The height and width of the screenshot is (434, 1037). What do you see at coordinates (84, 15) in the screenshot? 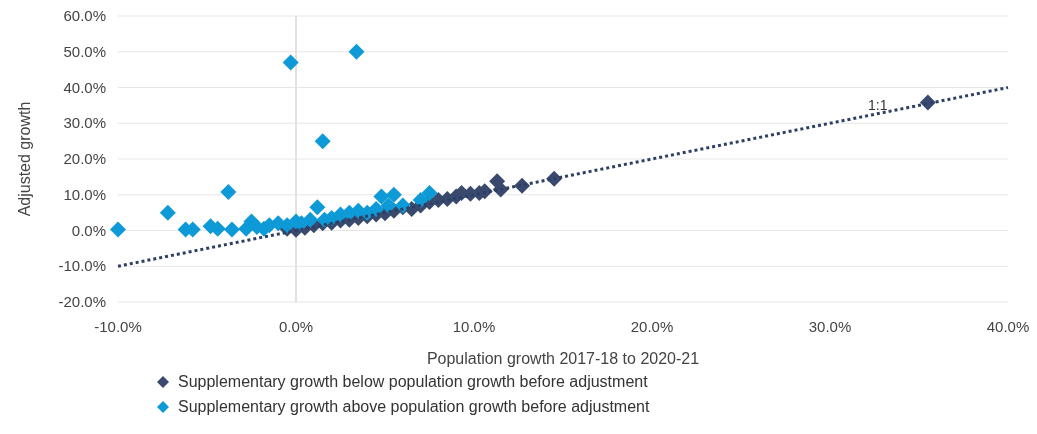
I see `y-tick-label: 60.0%` at bounding box center [84, 15].